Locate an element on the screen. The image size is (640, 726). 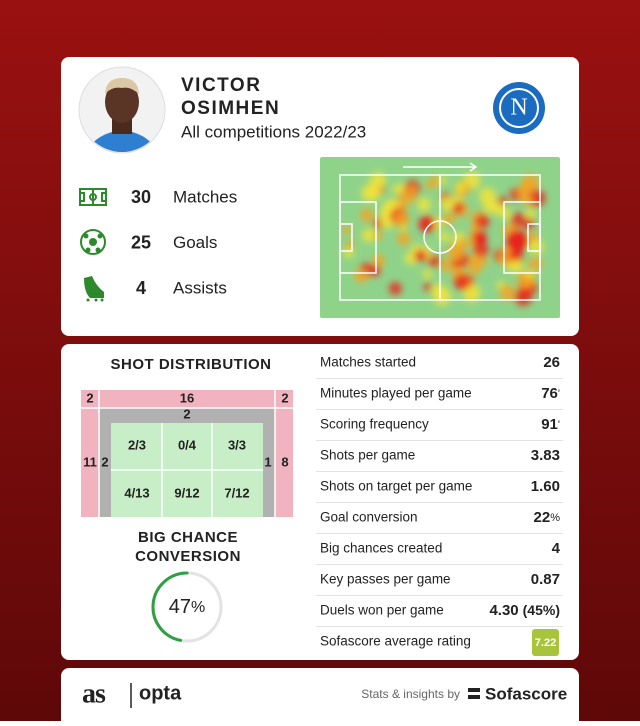
brand-logo: as is located at coordinates (94, 693).